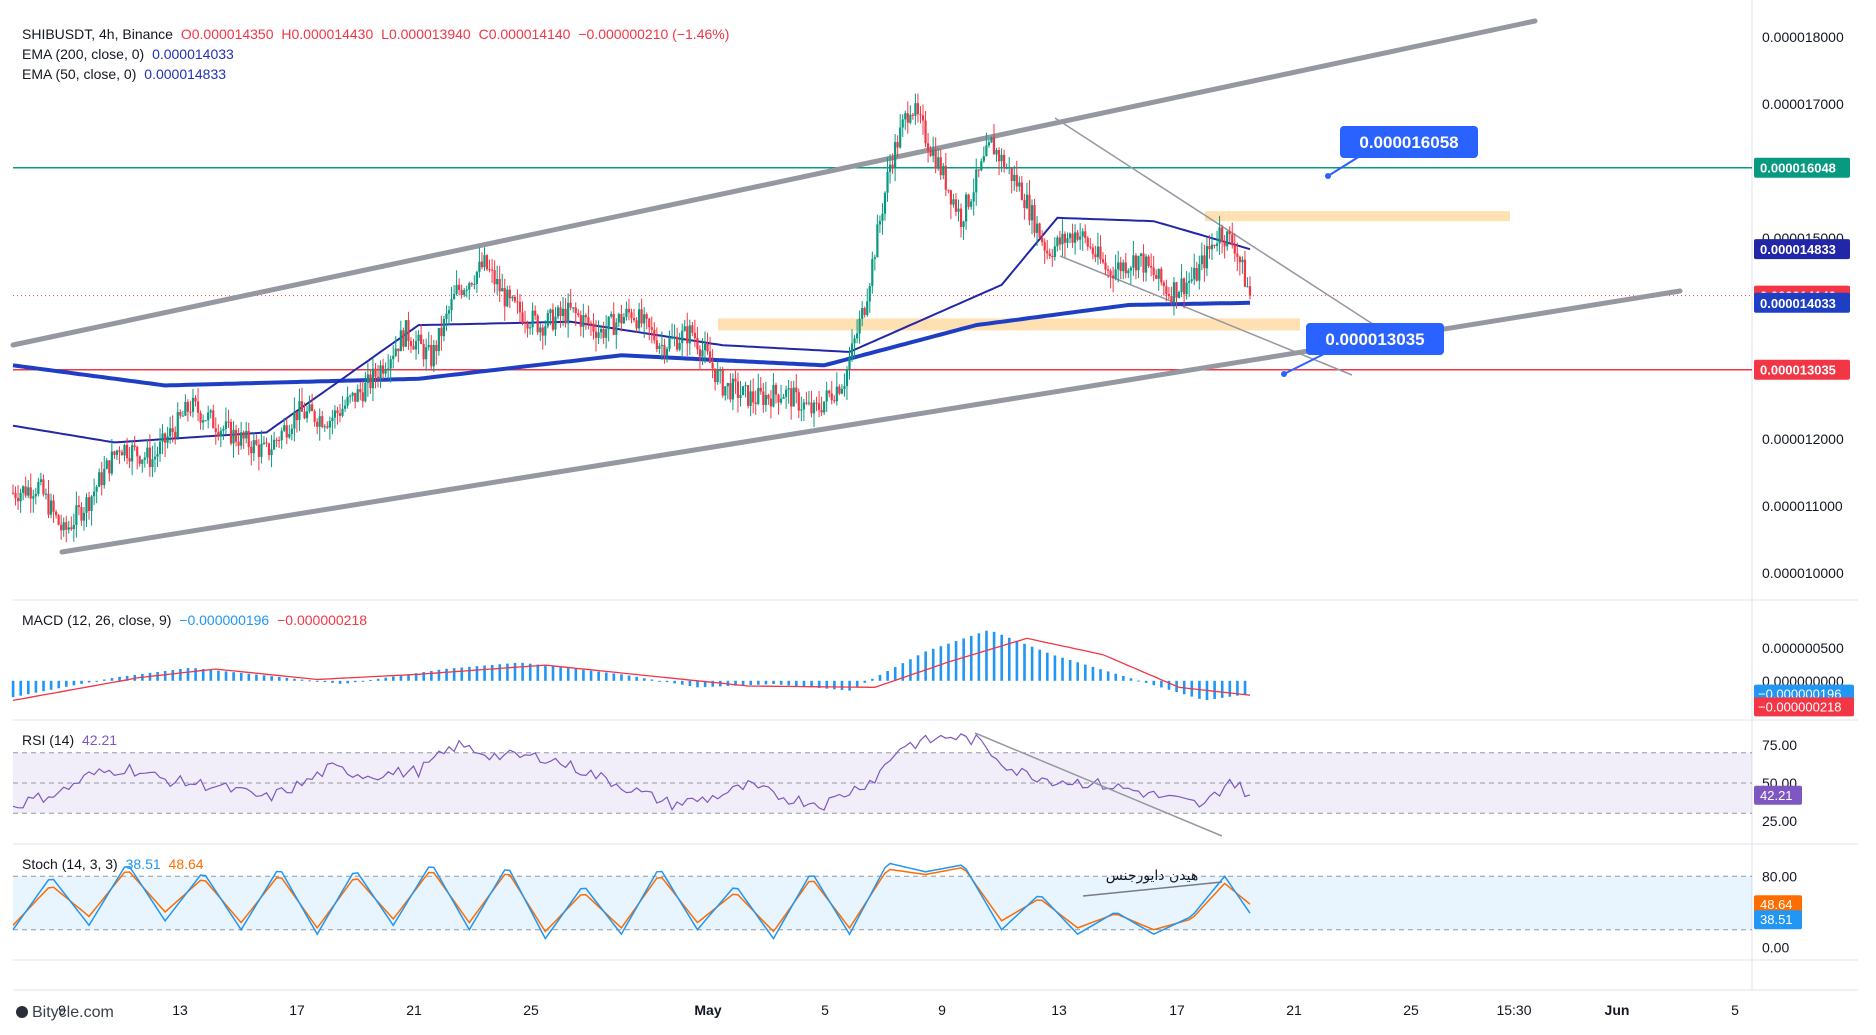 This screenshot has height=1035, width=1876. What do you see at coordinates (654, 34) in the screenshot?
I see `change-value: −0.000000210 (−1.46%)` at bounding box center [654, 34].